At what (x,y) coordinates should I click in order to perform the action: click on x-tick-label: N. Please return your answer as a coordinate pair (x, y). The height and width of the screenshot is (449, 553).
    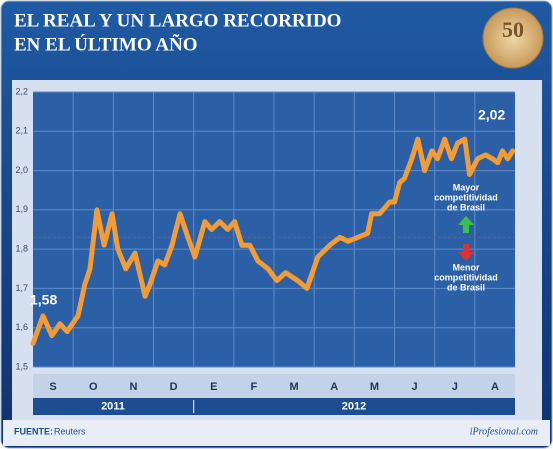
    Looking at the image, I should click on (133, 387).